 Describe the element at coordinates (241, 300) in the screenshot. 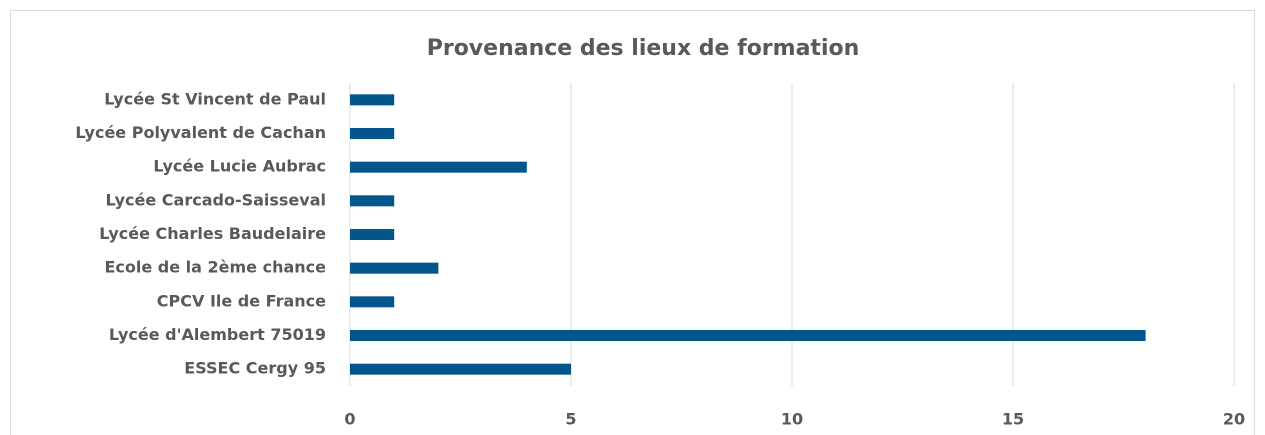

I see `y-tick-label: CPCV Ile de France` at that location.